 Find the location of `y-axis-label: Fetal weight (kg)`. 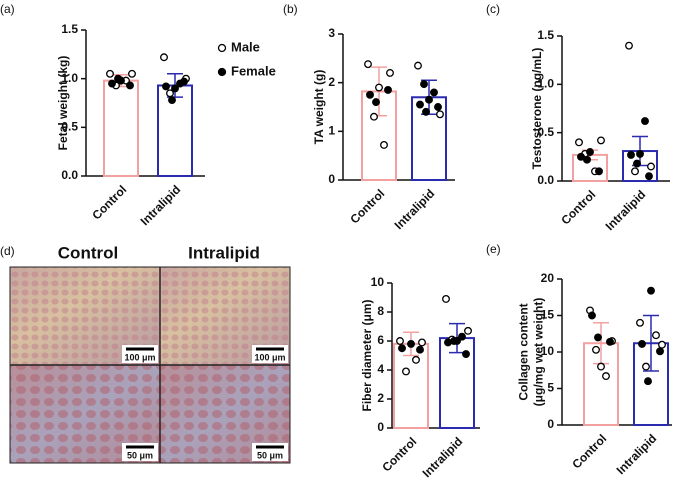

y-axis-label: Fetal weight (kg) is located at coordinates (63, 103).